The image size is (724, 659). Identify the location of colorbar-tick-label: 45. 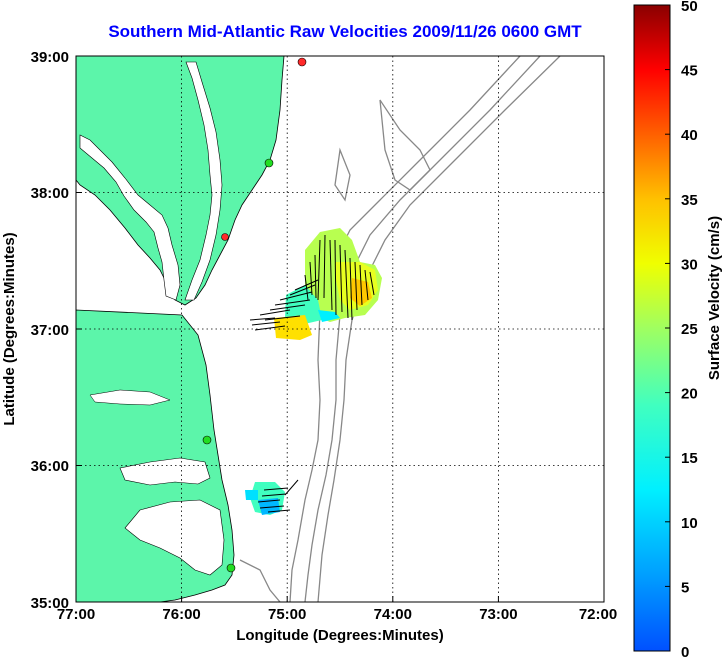
(689, 71).